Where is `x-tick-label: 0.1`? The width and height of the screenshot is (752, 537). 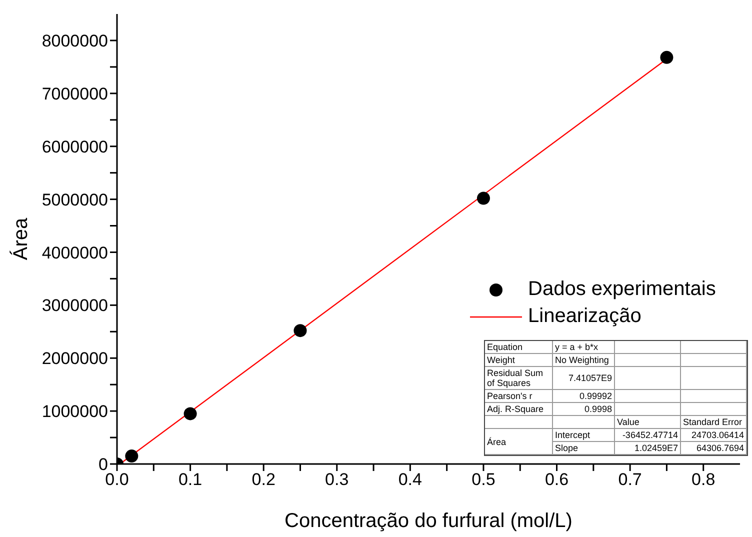 x-tick-label: 0.1 is located at coordinates (190, 480).